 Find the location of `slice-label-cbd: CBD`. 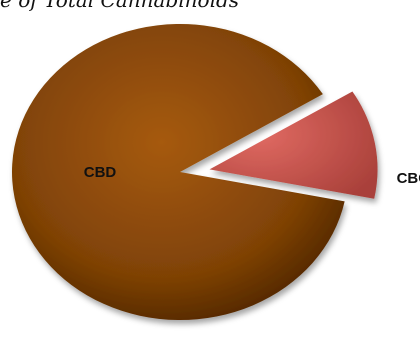

slice-label-cbd: CBD is located at coordinates (100, 172).